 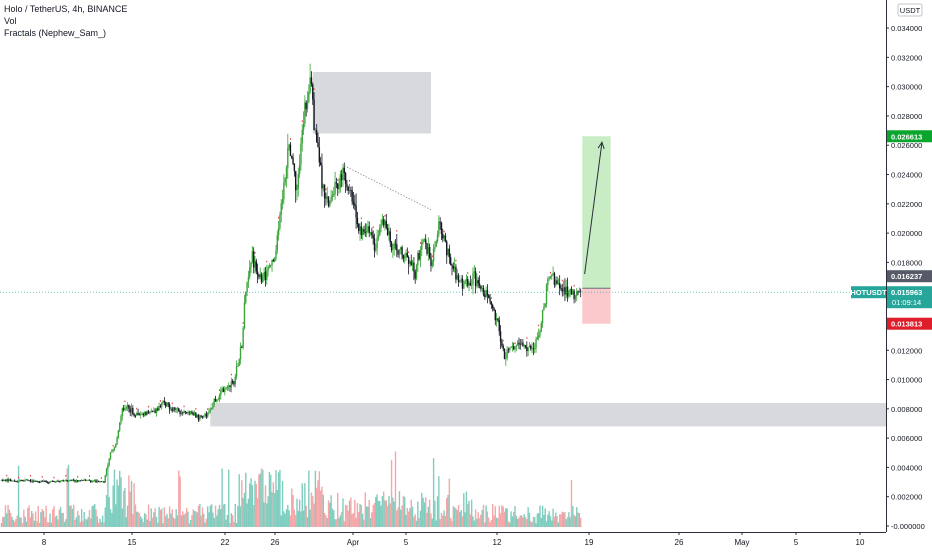 What do you see at coordinates (132, 542) in the screenshot?
I see `time-tick-label: 15` at bounding box center [132, 542].